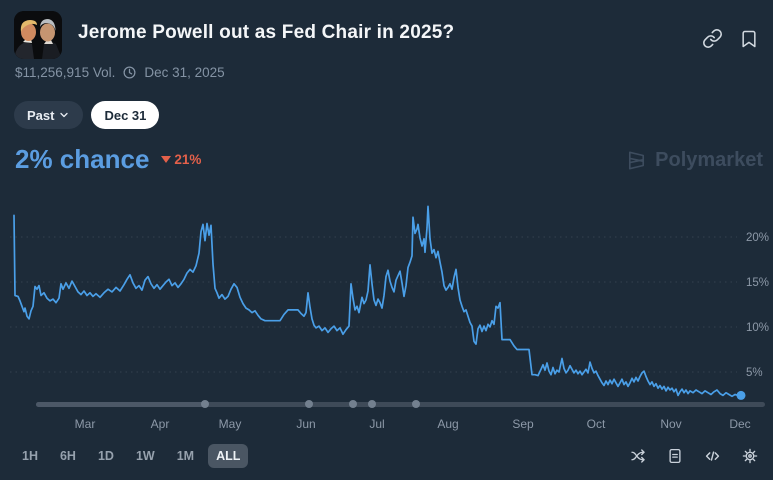  Describe the element at coordinates (754, 373) in the screenshot. I see `y-tick-label: 5%` at that location.